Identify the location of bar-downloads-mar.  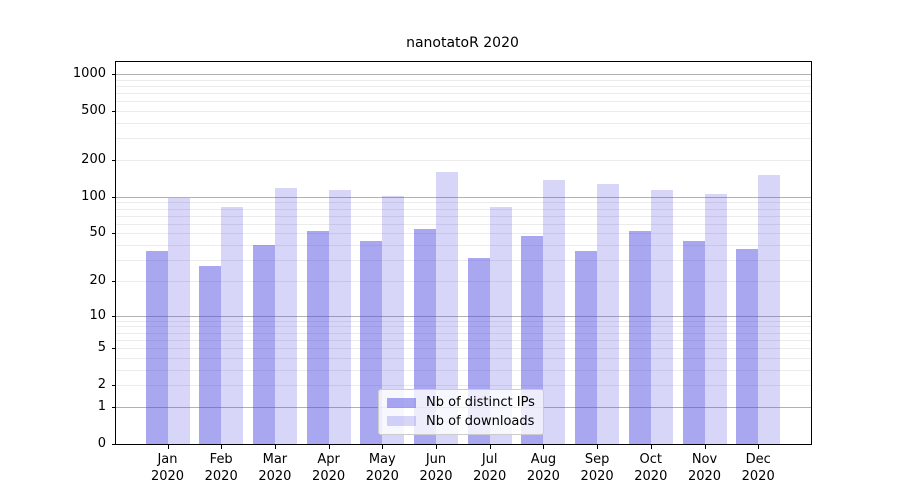
(285, 316).